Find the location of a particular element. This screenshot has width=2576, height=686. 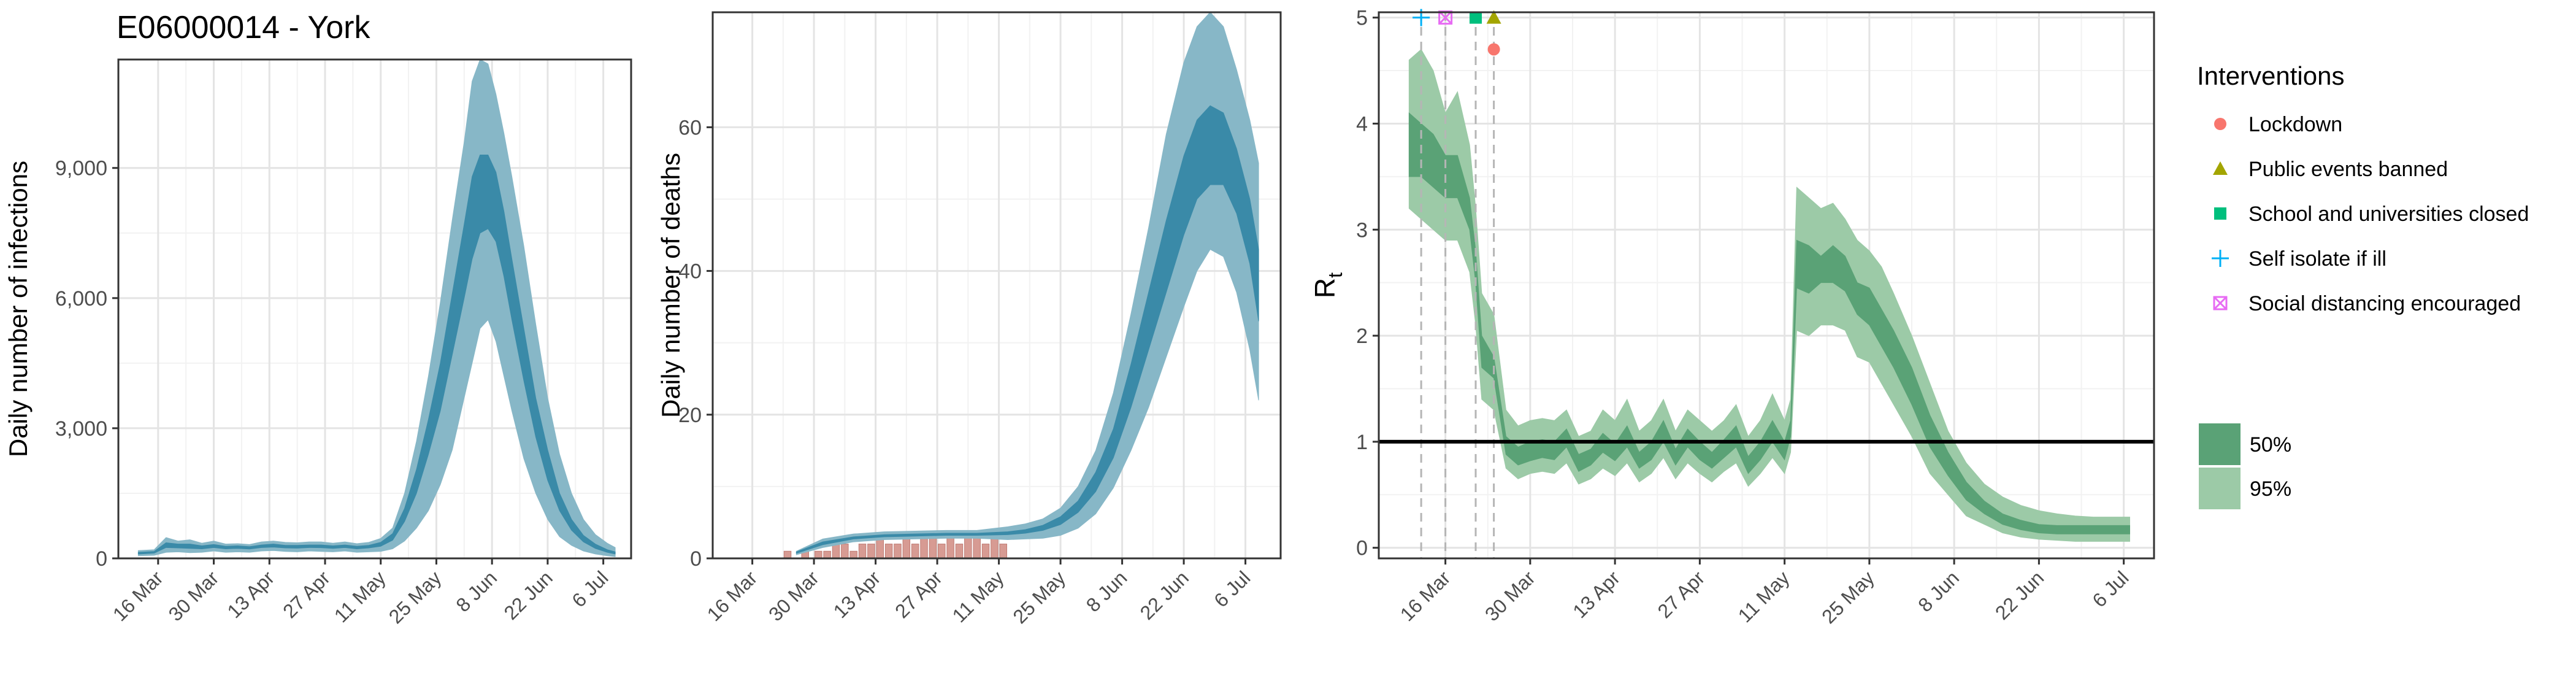

band-95pct is located at coordinates (1027, 283).